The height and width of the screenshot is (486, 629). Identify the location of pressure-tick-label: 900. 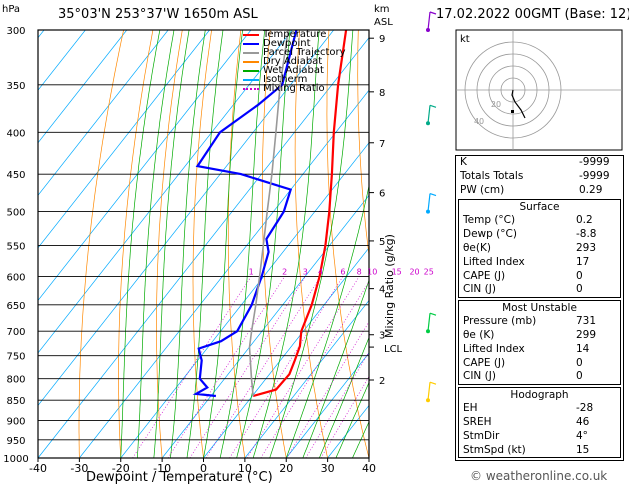
(15, 422).